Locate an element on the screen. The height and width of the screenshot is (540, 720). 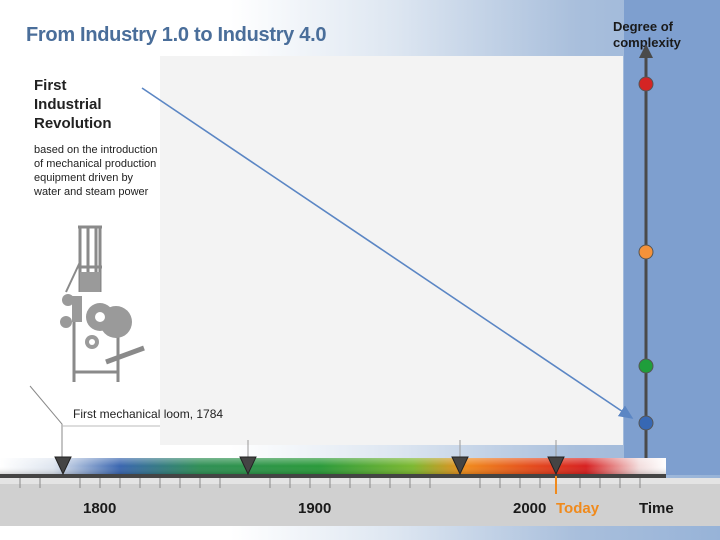
timeline-ruler-light is located at coordinates (360, 481).